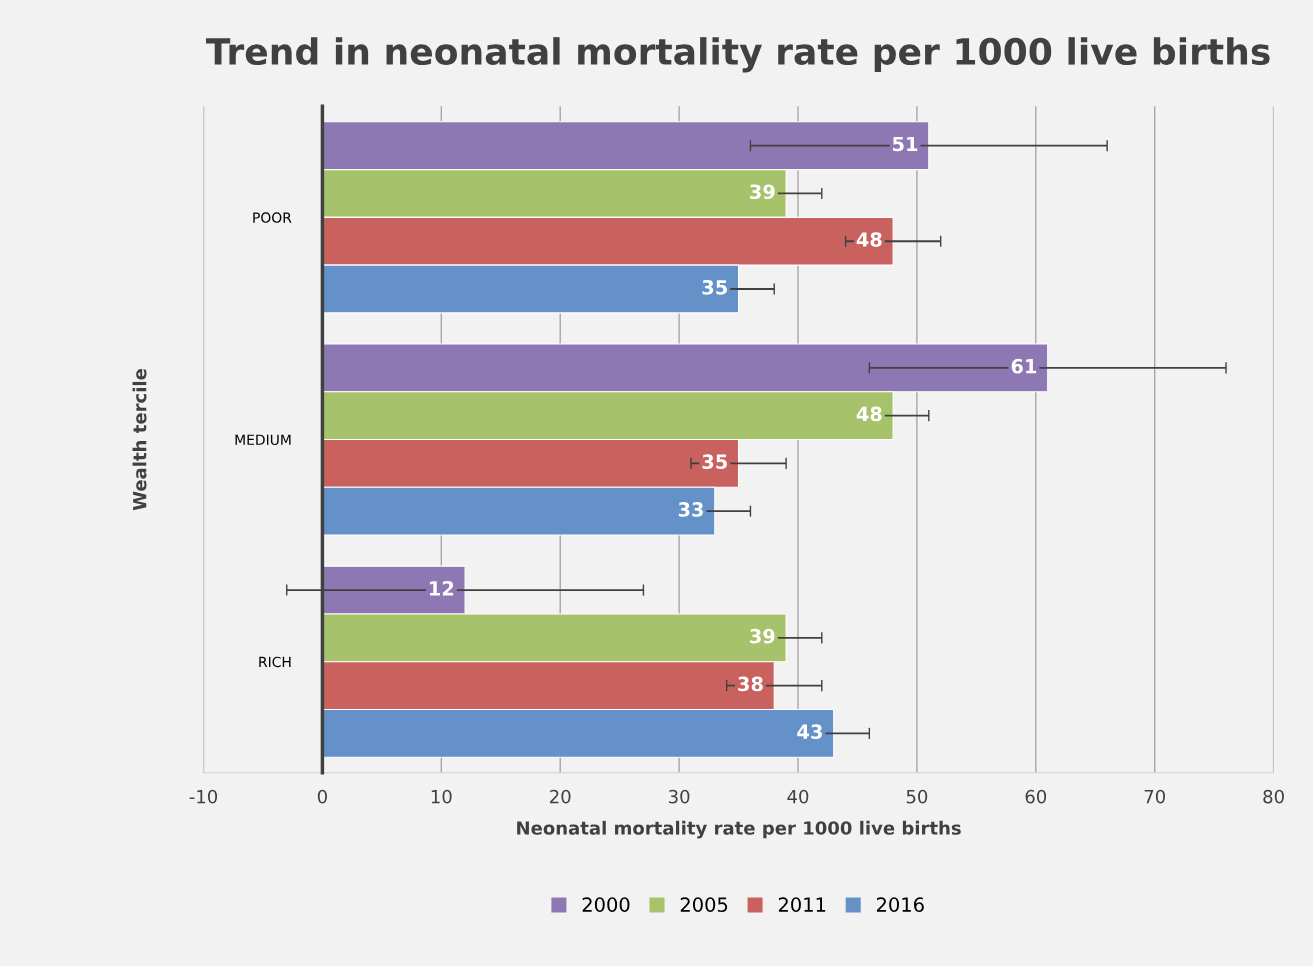 The width and height of the screenshot is (1313, 966). Describe the element at coordinates (263, 439) in the screenshot. I see `y-tick-label: MEDIUM` at that location.